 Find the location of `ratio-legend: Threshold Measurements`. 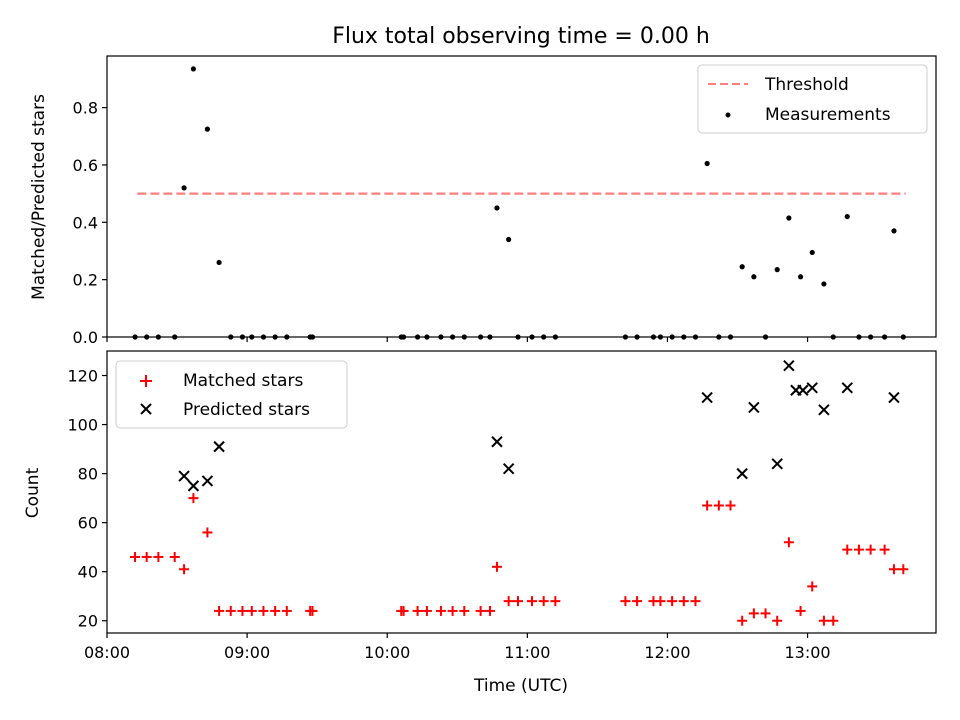

ratio-legend: Threshold Measurements is located at coordinates (812, 99).